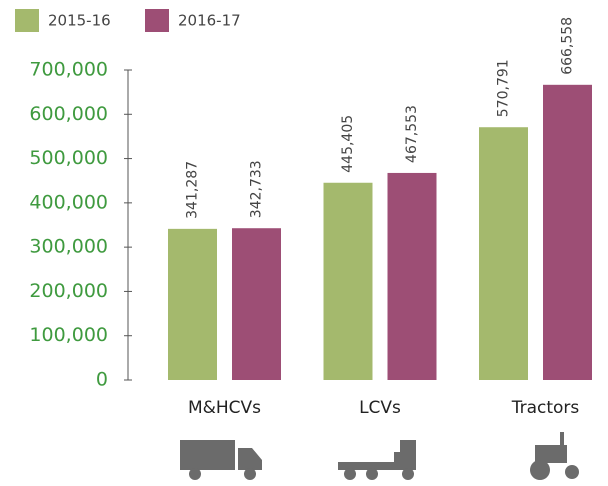 This screenshot has width=608, height=486. I want to click on y-tick-label: 700,000, so click(68, 70).